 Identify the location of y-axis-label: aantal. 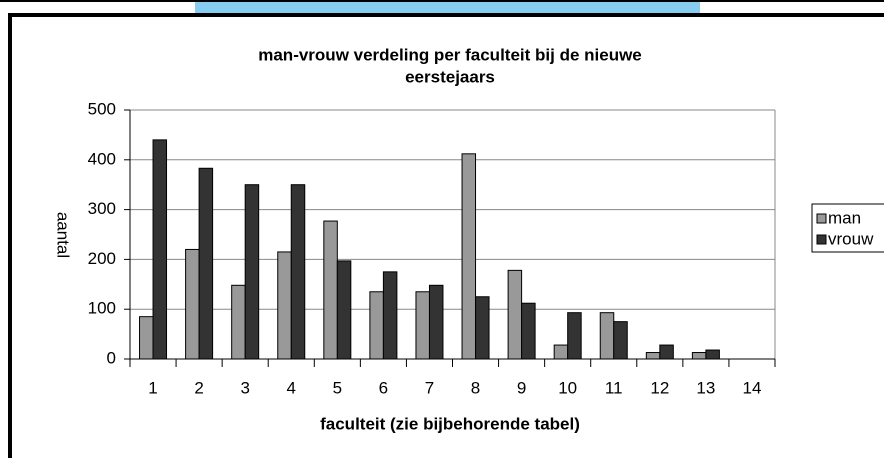
(63, 235).